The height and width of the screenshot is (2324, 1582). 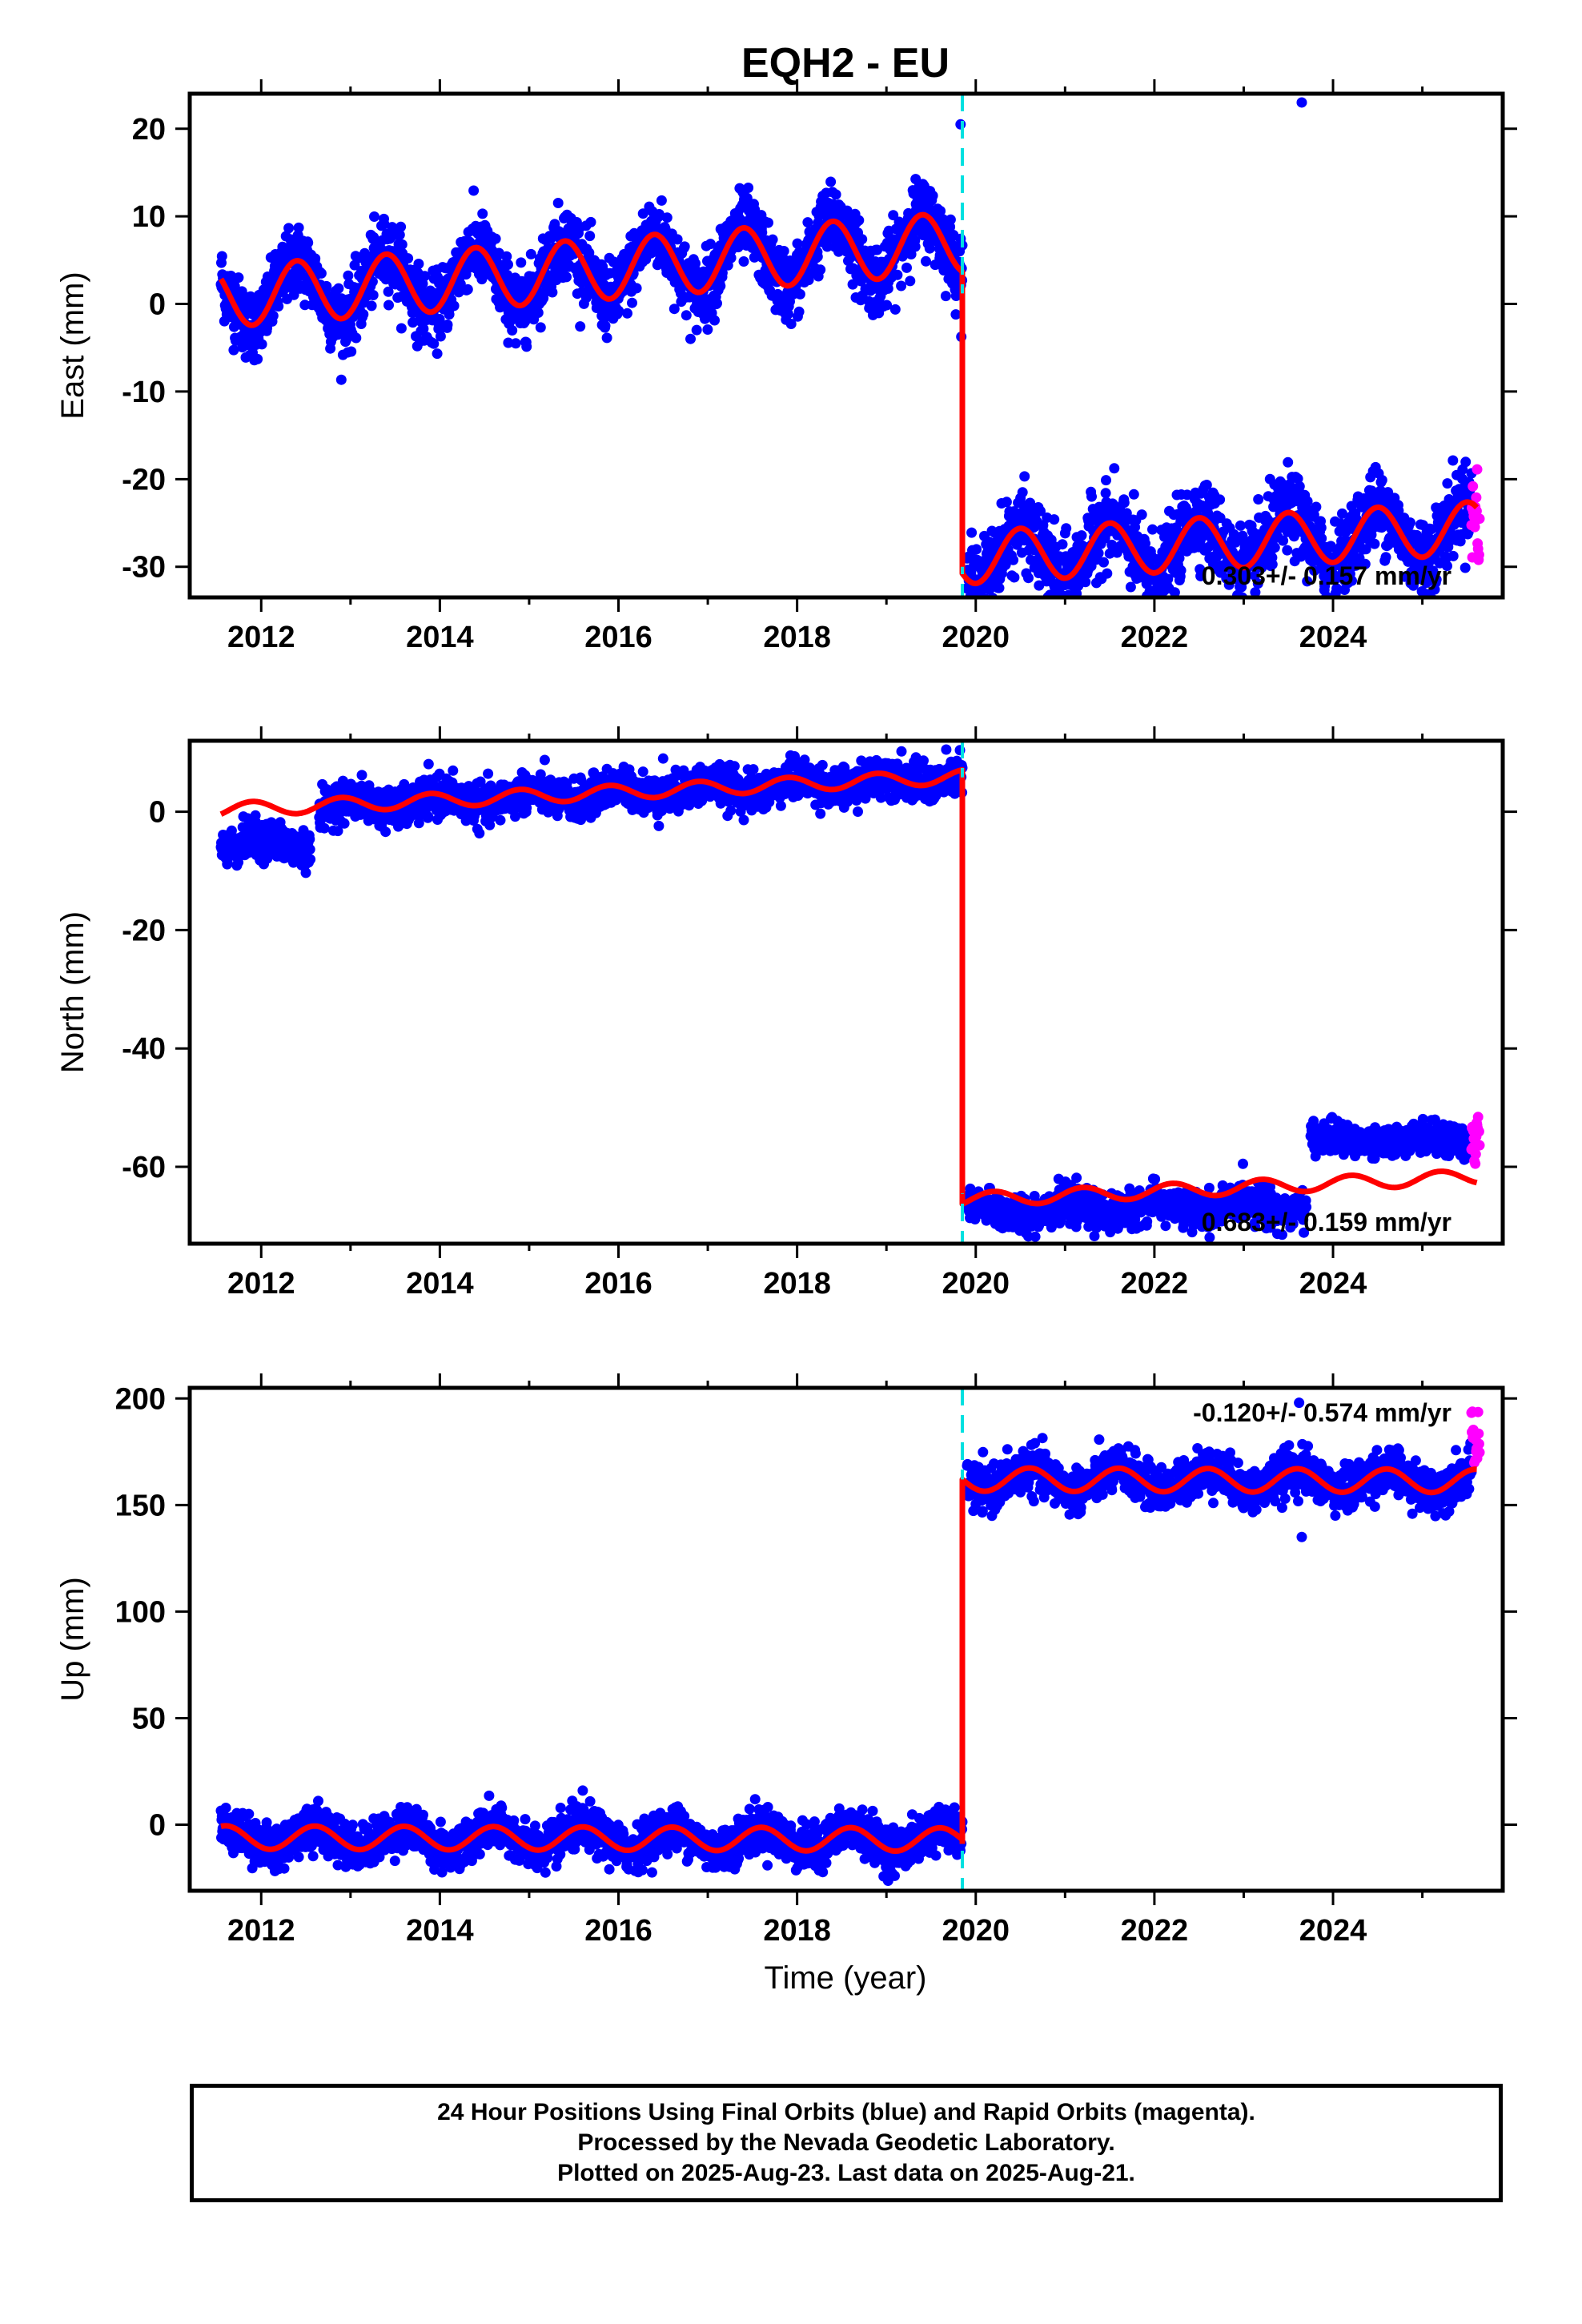 What do you see at coordinates (72, 345) in the screenshot?
I see `y-axis-label: East (mm)` at bounding box center [72, 345].